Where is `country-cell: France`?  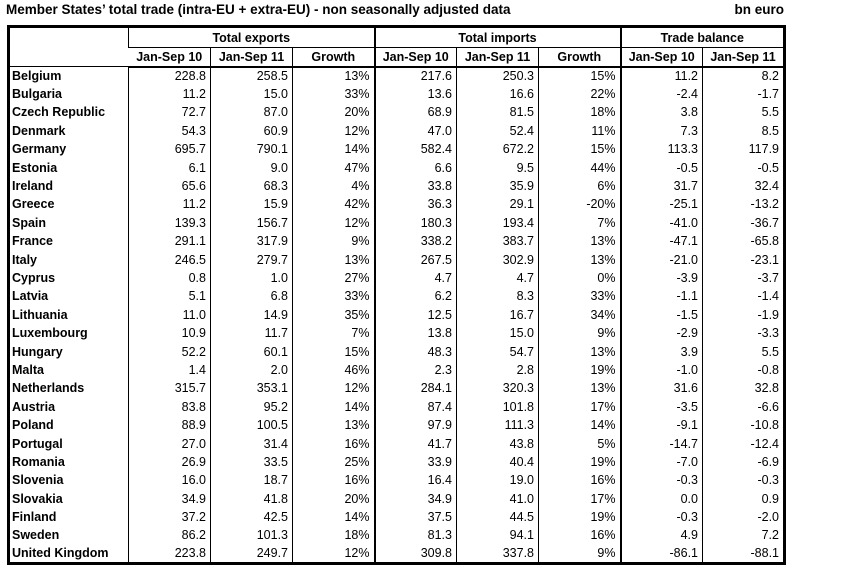 country-cell: France is located at coordinates (32, 241).